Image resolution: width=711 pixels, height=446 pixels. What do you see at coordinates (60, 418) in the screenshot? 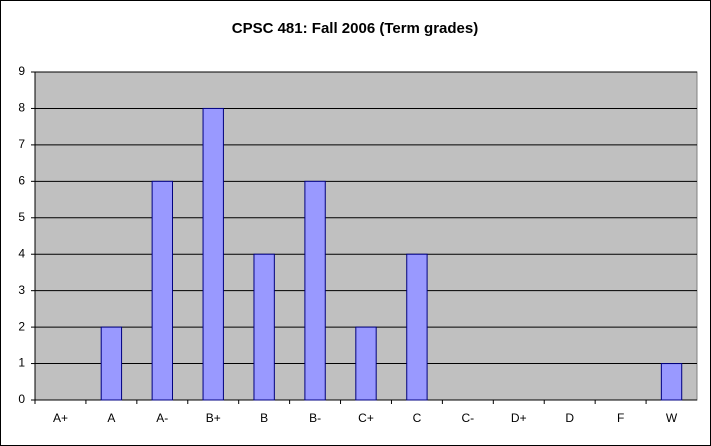
I see `x-tick-label: A+` at bounding box center [60, 418].